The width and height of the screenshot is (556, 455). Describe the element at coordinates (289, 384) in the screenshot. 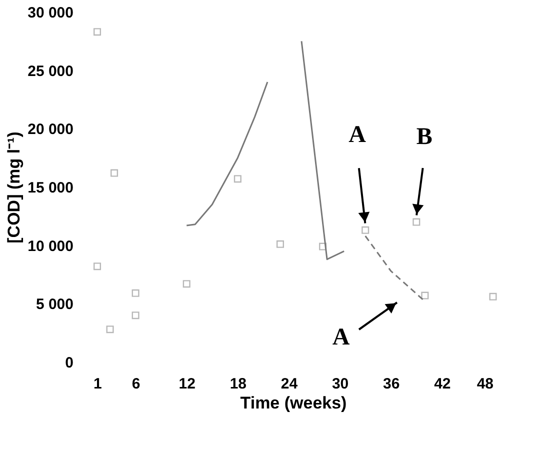

I see `x-tick-label: 24` at that location.